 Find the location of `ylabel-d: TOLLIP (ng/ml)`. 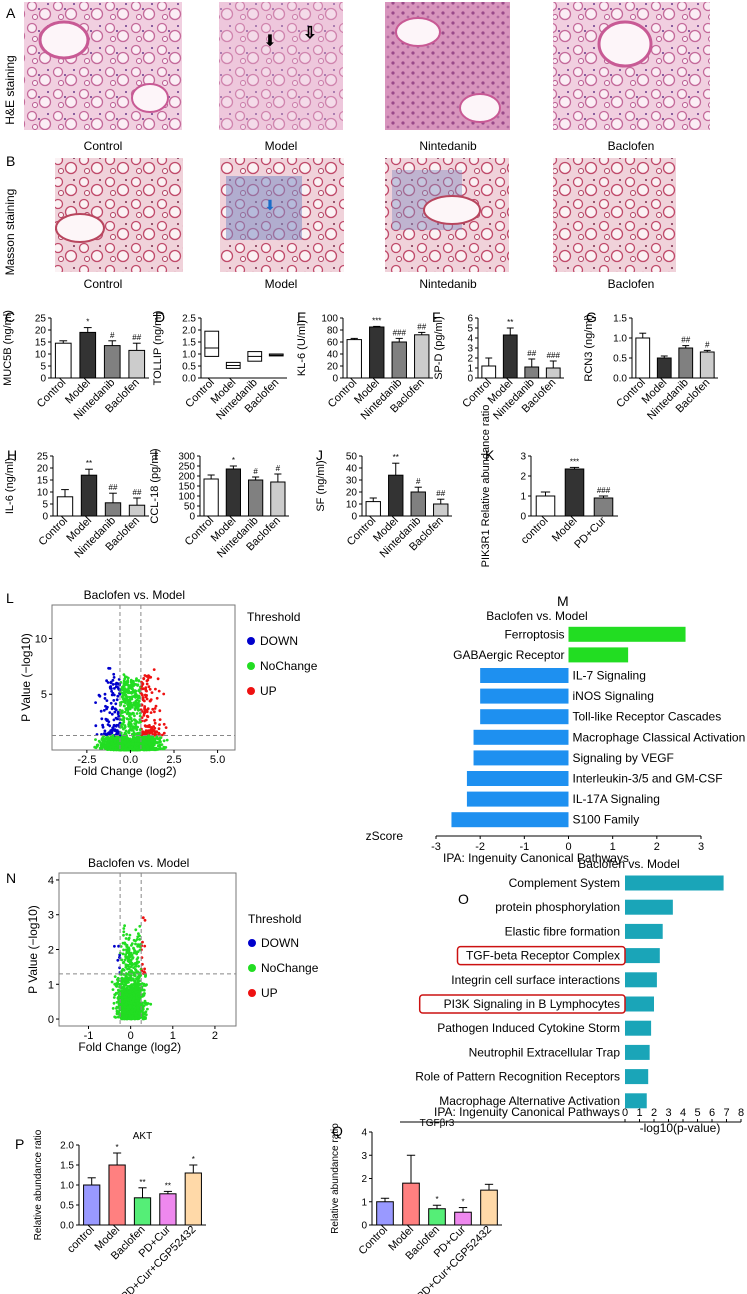

ylabel-d: TOLLIP (ng/ml) is located at coordinates (158, 348).